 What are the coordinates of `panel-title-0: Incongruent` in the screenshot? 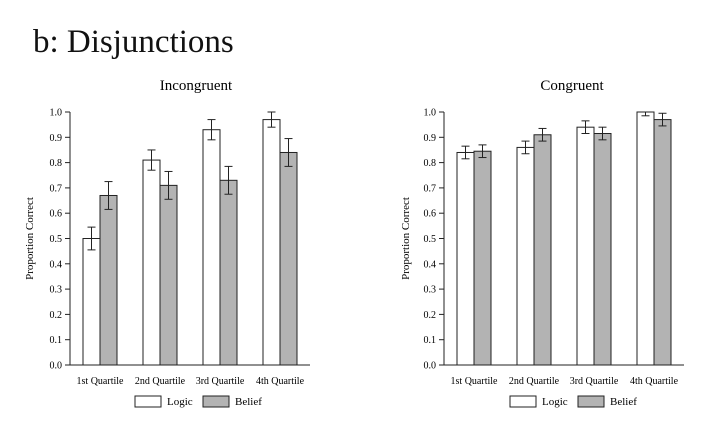 It's located at (196, 86).